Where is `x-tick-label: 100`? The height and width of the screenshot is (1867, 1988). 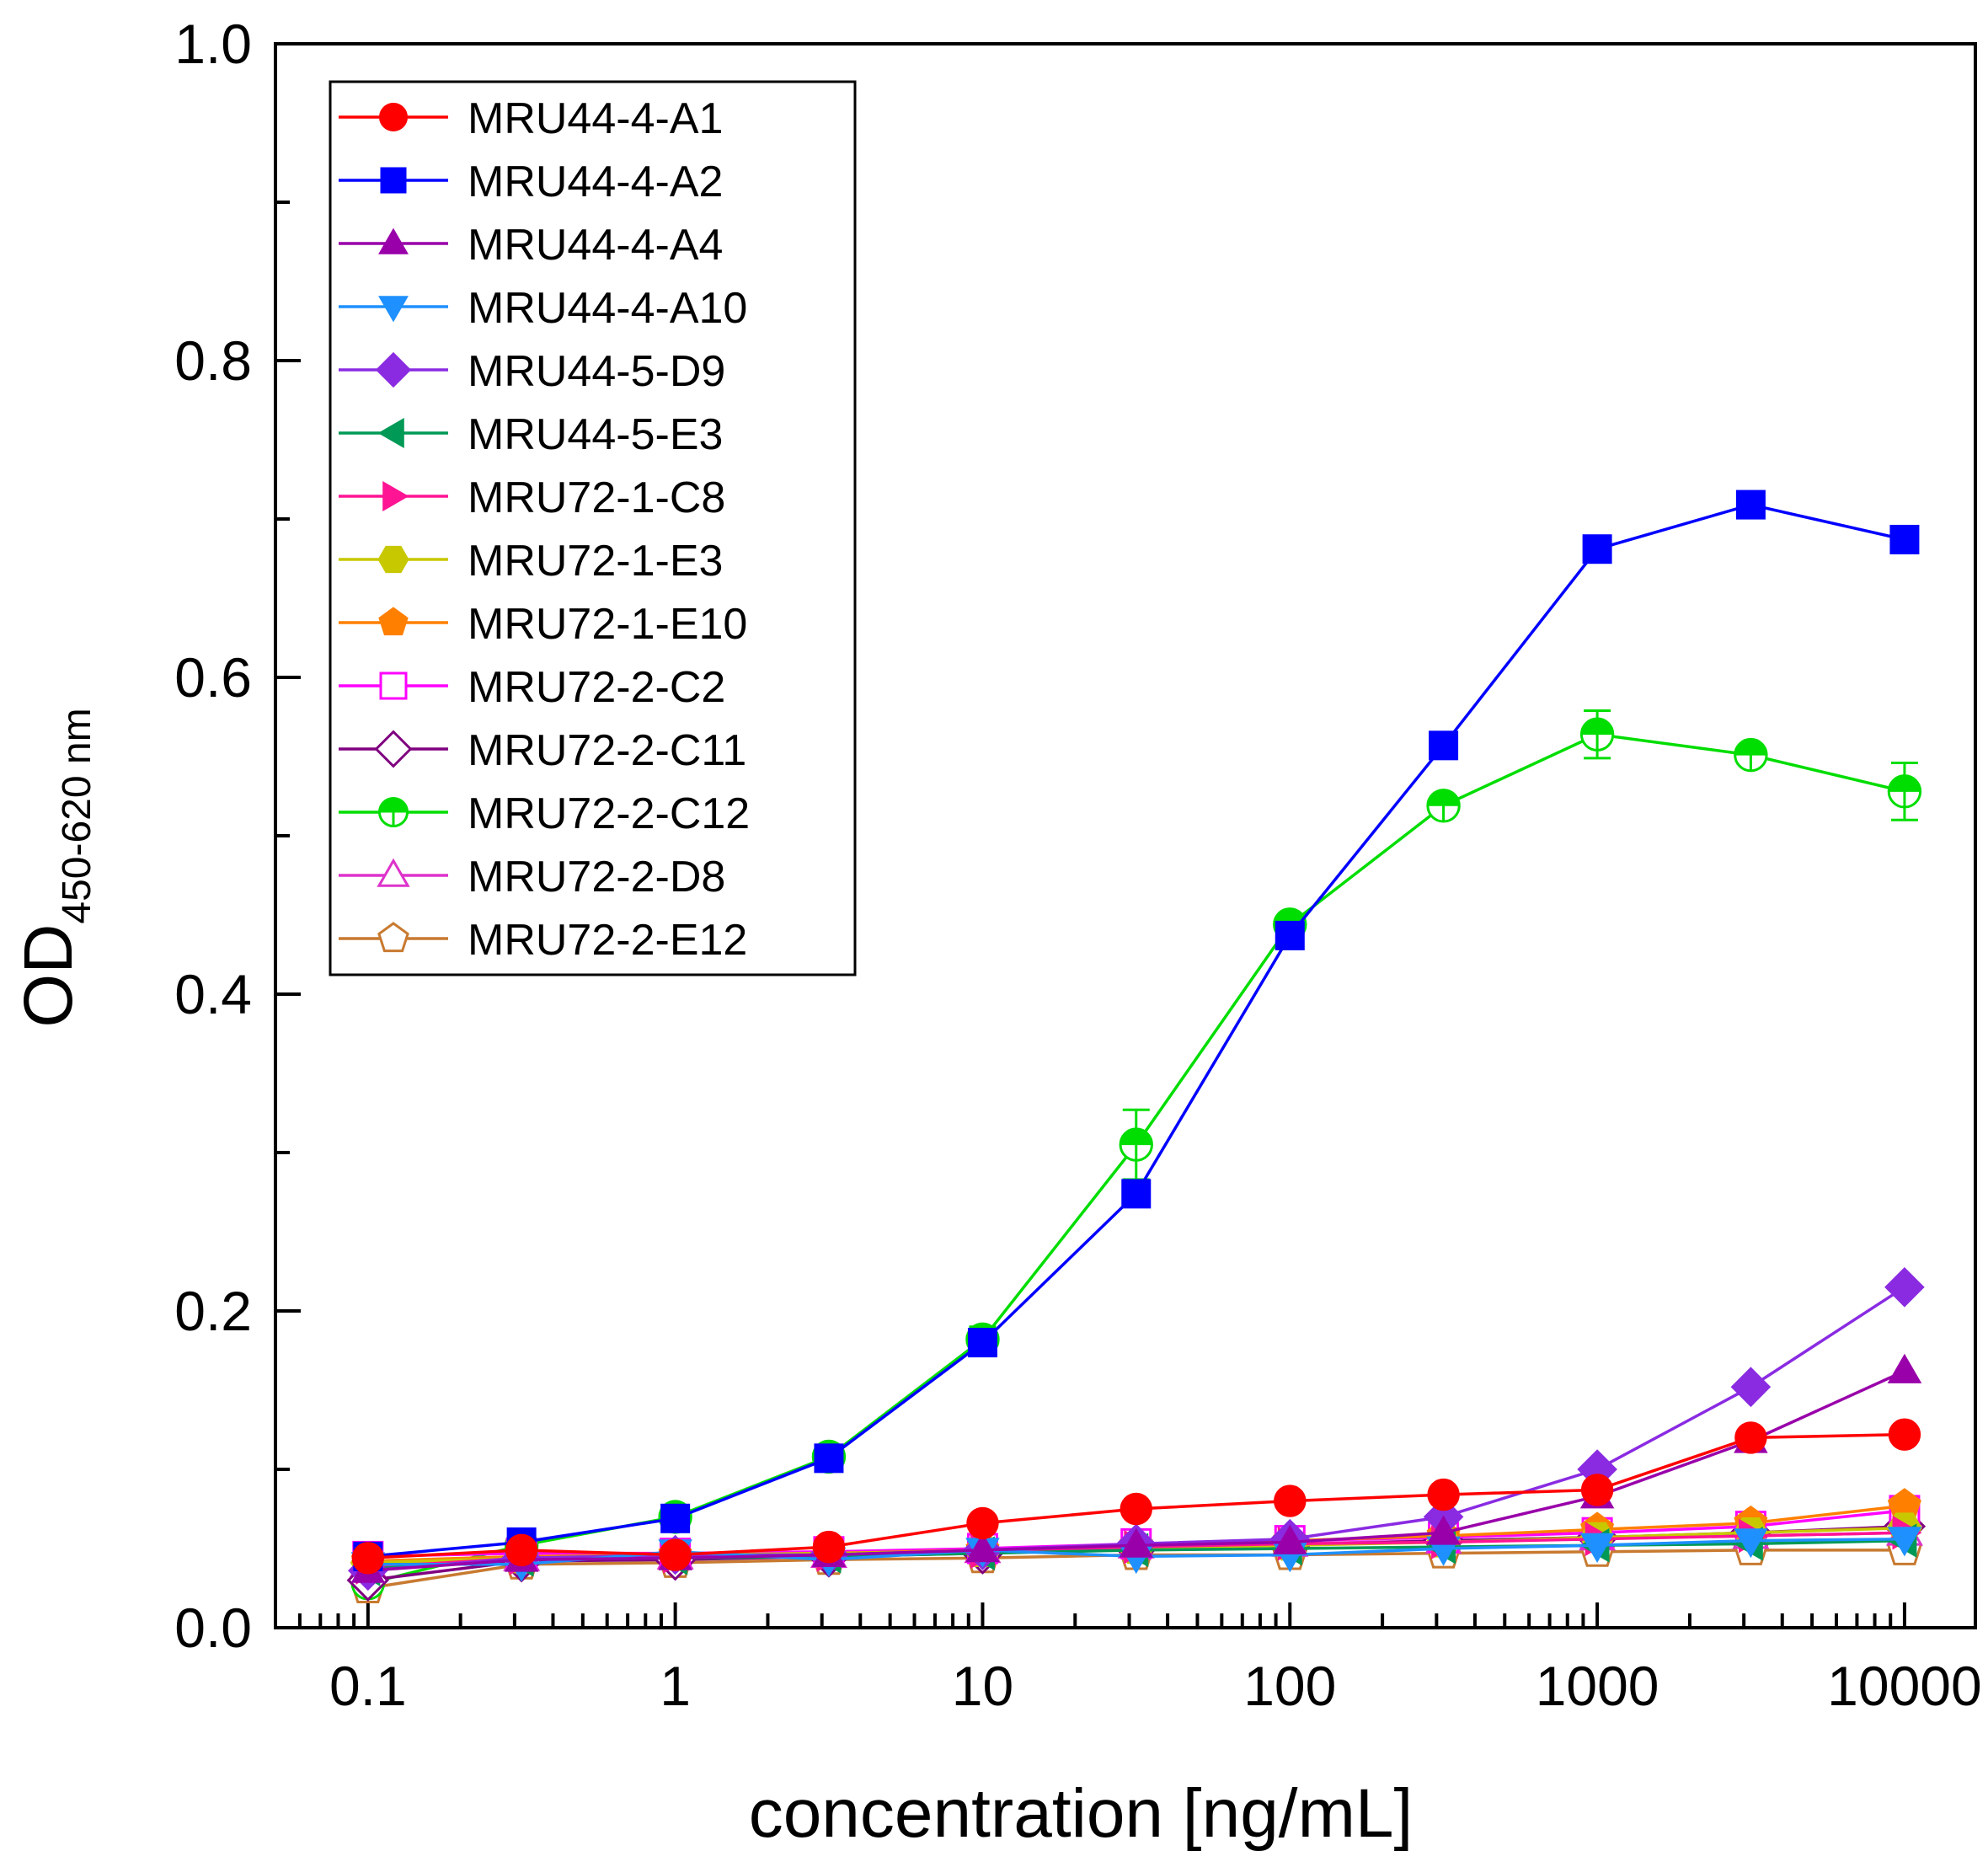
x-tick-label: 100 is located at coordinates (1289, 1686).